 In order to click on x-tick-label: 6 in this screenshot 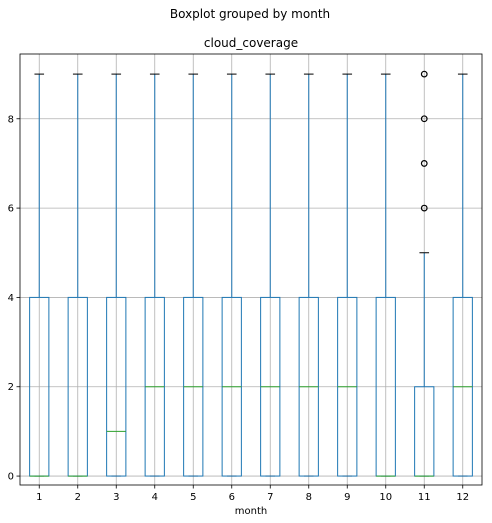, I will do `click(232, 497)`.